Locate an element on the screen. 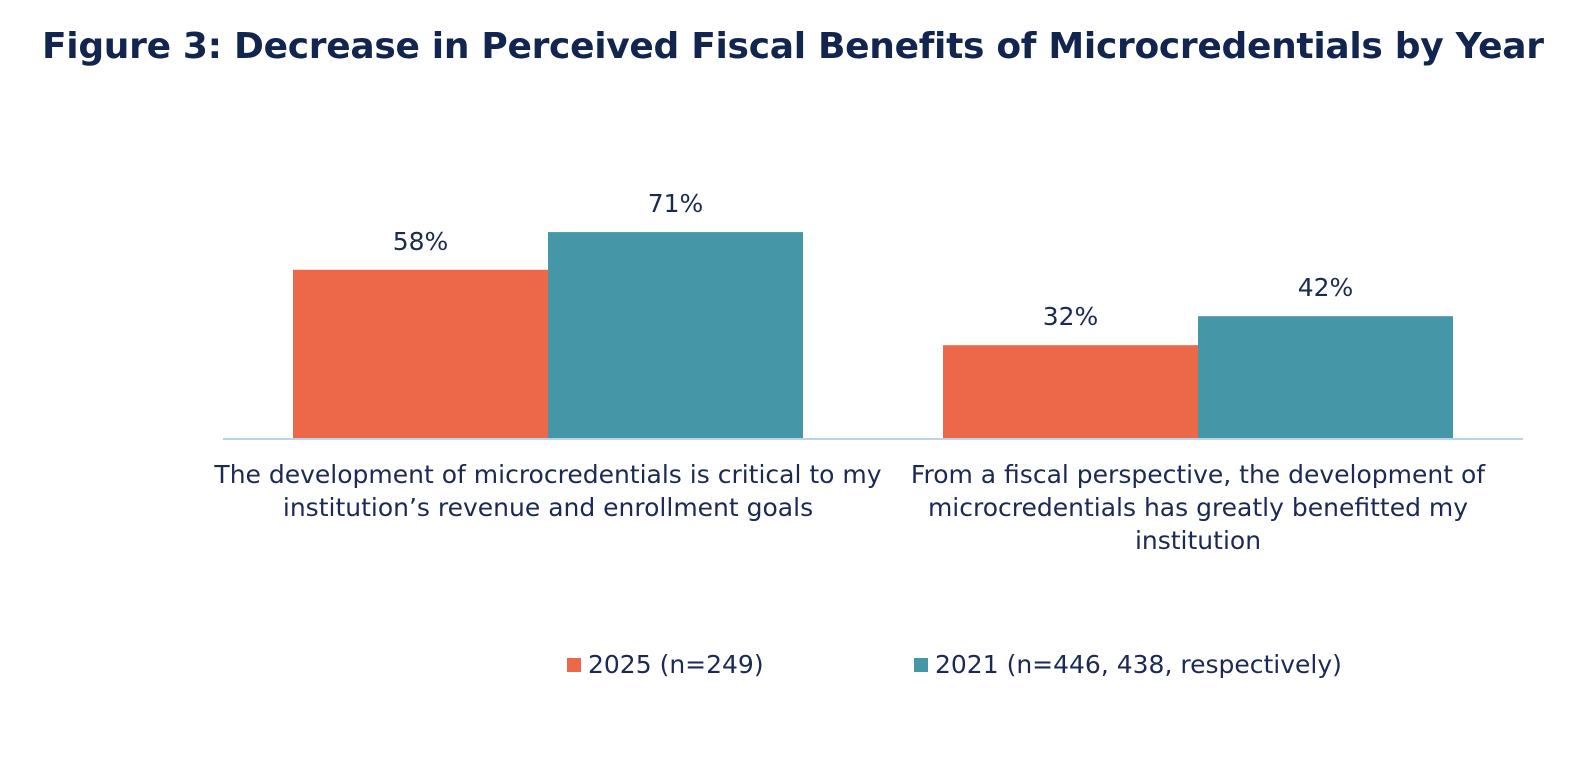  data-label-series-1-category-0: 71% is located at coordinates (676, 203).